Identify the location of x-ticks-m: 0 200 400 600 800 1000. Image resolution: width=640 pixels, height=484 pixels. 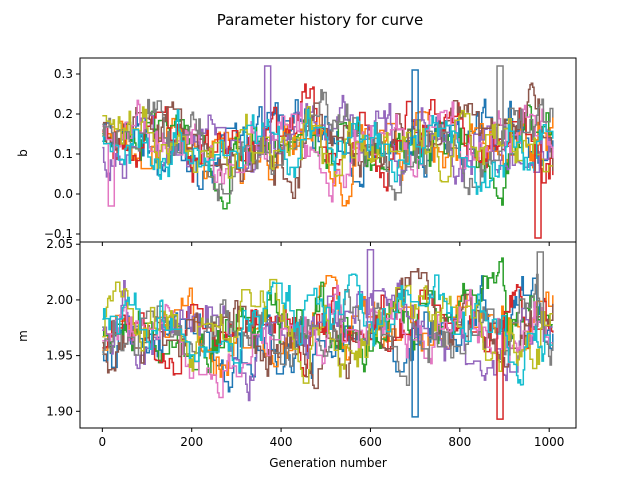
(332, 438).